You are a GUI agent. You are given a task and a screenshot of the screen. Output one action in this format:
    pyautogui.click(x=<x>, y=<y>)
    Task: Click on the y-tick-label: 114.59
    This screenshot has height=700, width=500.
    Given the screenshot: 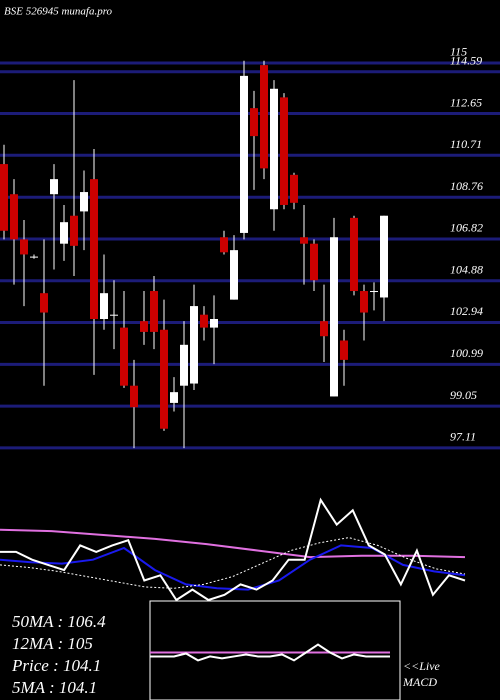 What is the action you would take?
    pyautogui.click(x=466, y=61)
    